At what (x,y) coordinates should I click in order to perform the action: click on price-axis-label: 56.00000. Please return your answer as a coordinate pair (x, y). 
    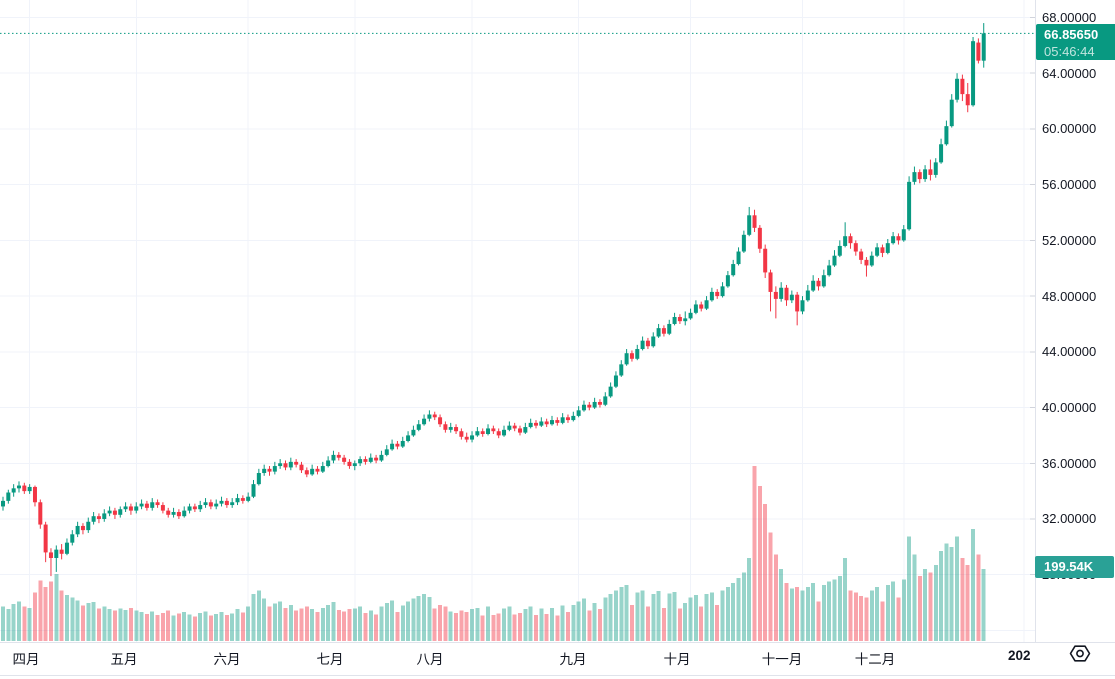
    Looking at the image, I should click on (1069, 185).